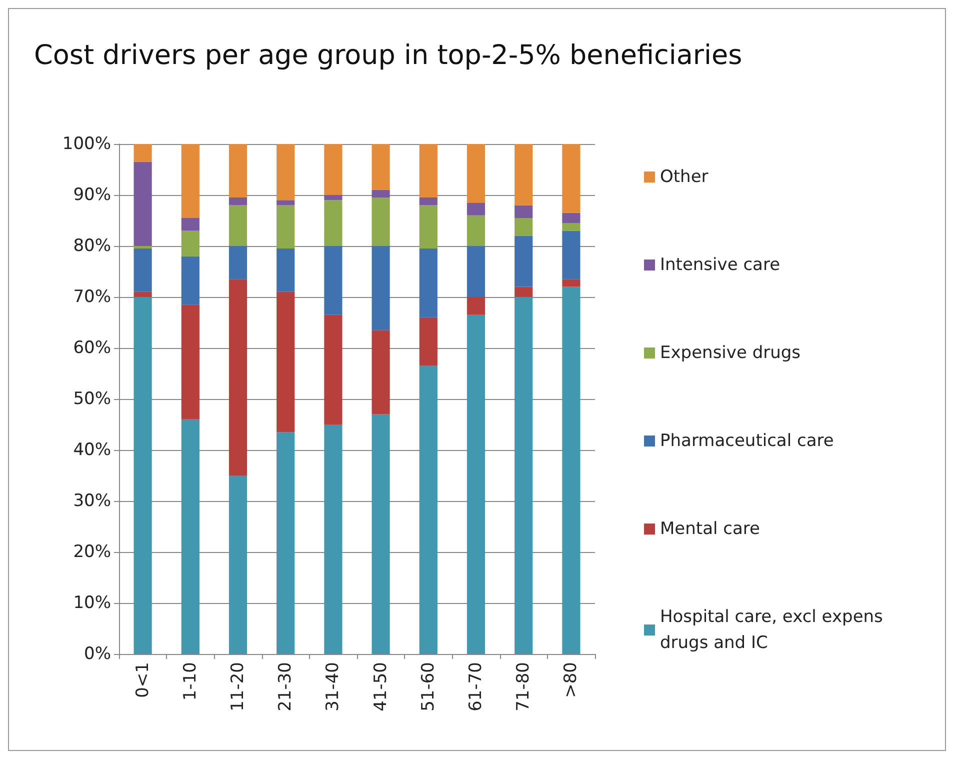 Image resolution: width=956 pixels, height=761 pixels. What do you see at coordinates (238, 687) in the screenshot?
I see `x-tick-label: 11-20` at bounding box center [238, 687].